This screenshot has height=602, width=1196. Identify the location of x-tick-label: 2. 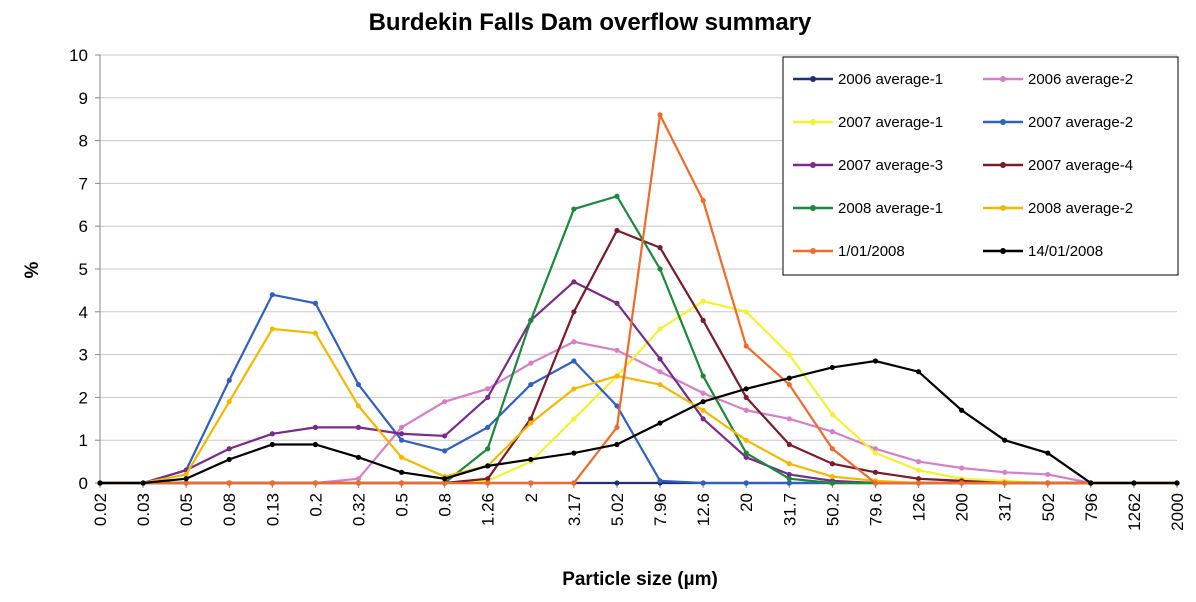
(531, 497).